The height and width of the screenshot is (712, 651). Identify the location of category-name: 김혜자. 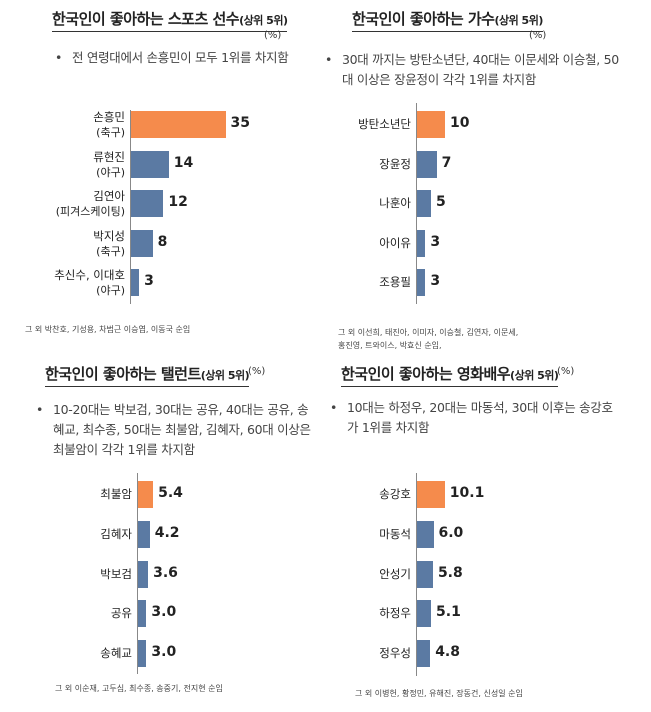
(116, 533).